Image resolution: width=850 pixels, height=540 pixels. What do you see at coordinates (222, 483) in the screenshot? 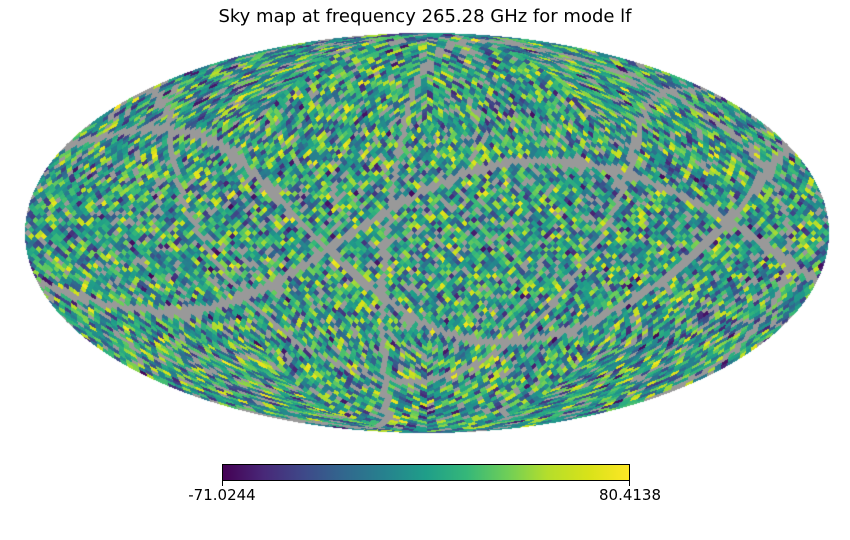
I see `colorbar-tick-min` at bounding box center [222, 483].